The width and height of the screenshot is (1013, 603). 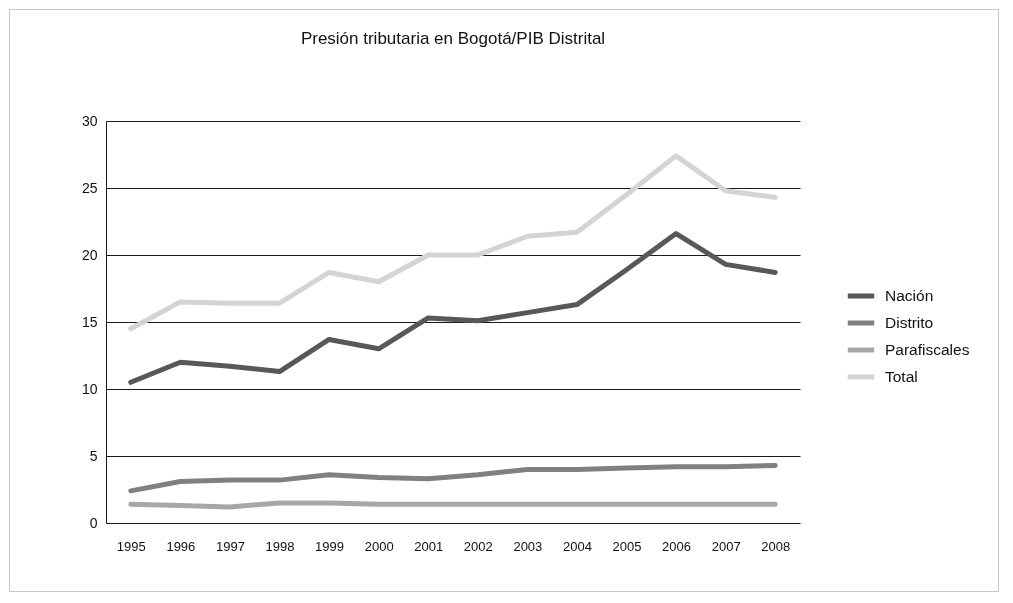 I want to click on x-tick-label: 2005, so click(x=627, y=546).